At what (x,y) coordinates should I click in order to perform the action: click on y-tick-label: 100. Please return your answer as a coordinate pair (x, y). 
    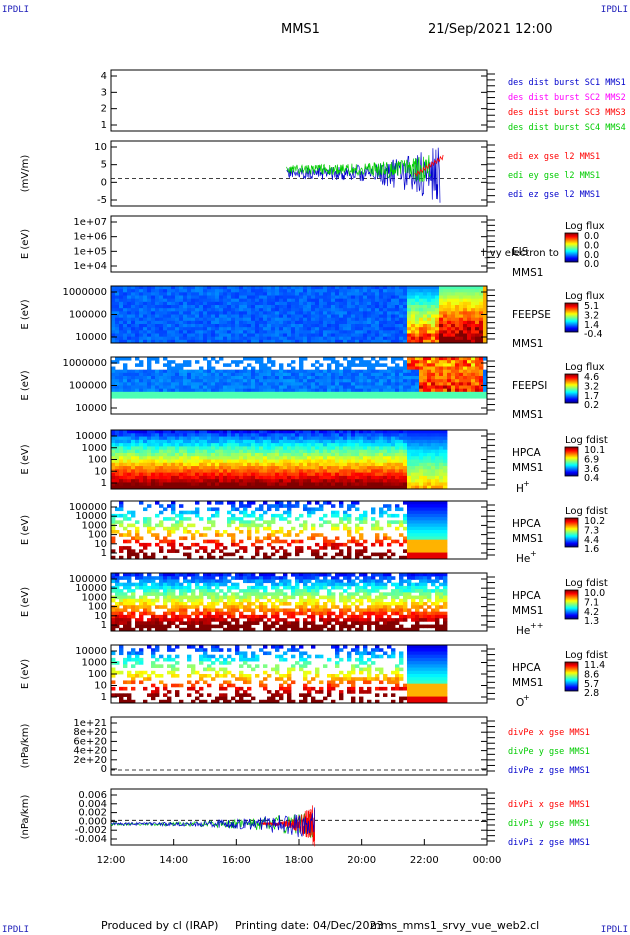
    Looking at the image, I should click on (97, 460).